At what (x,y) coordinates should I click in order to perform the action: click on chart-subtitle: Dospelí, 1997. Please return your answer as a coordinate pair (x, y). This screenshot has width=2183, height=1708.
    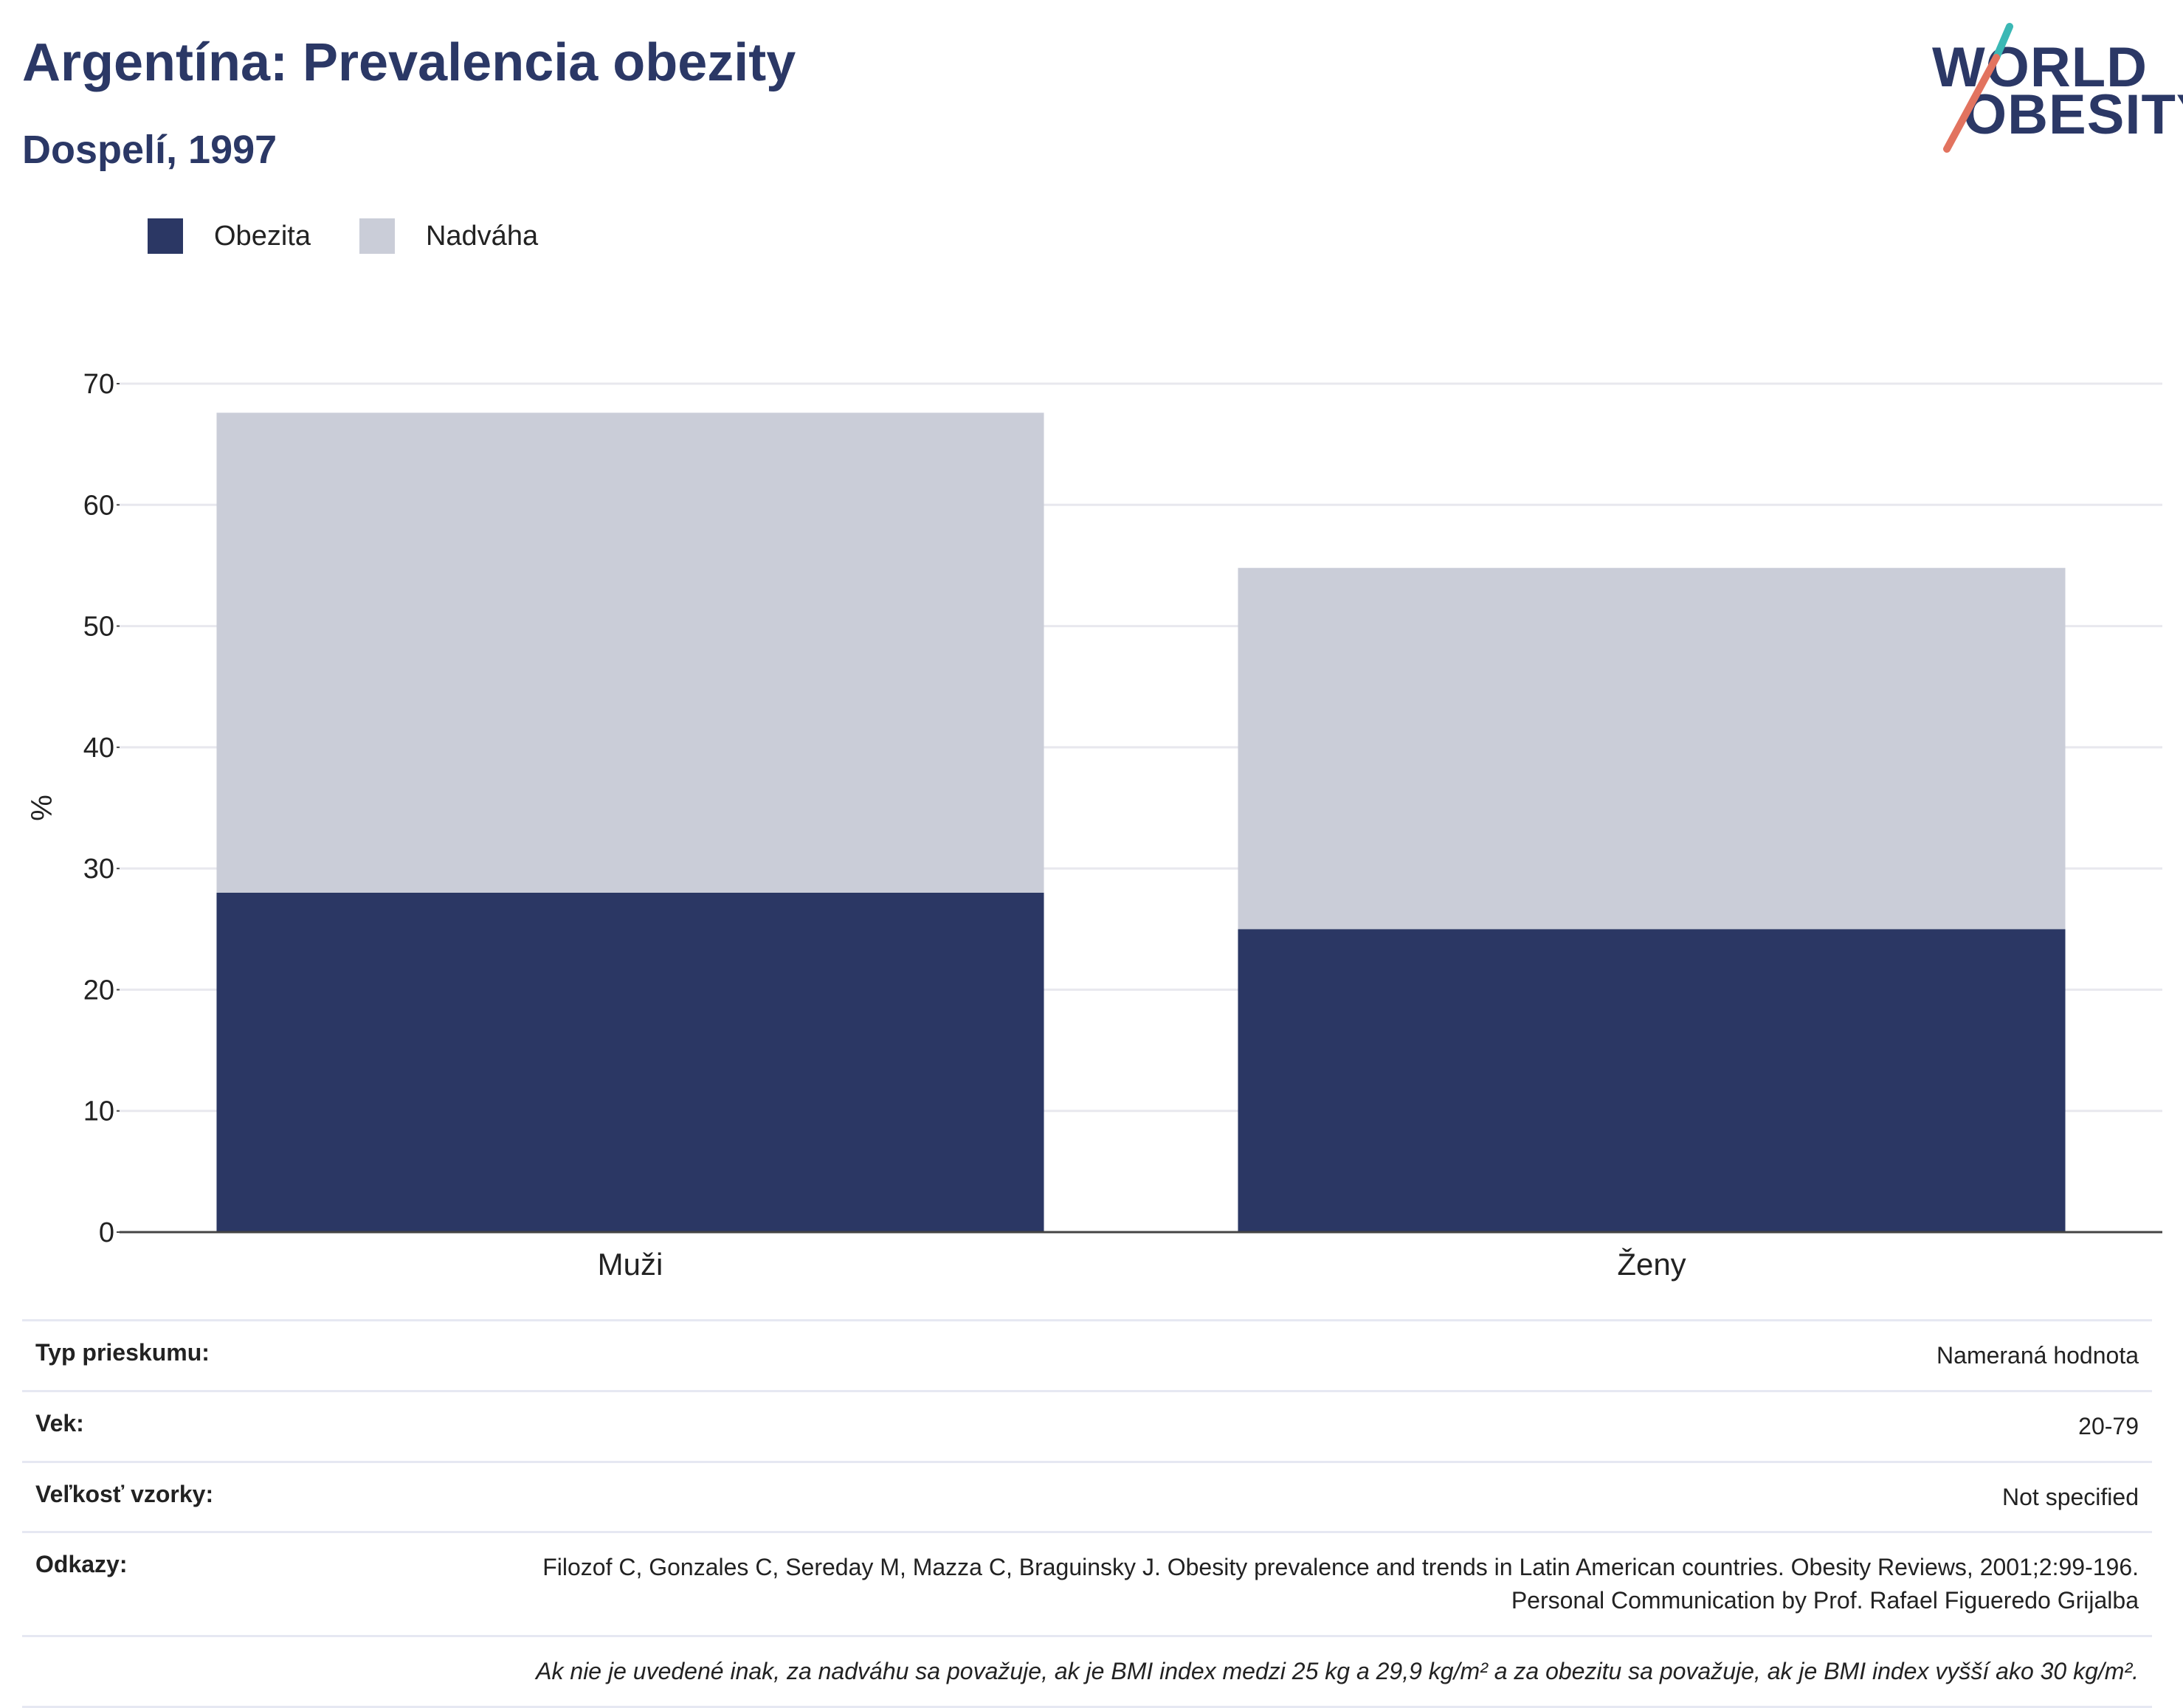
    Looking at the image, I should click on (149, 150).